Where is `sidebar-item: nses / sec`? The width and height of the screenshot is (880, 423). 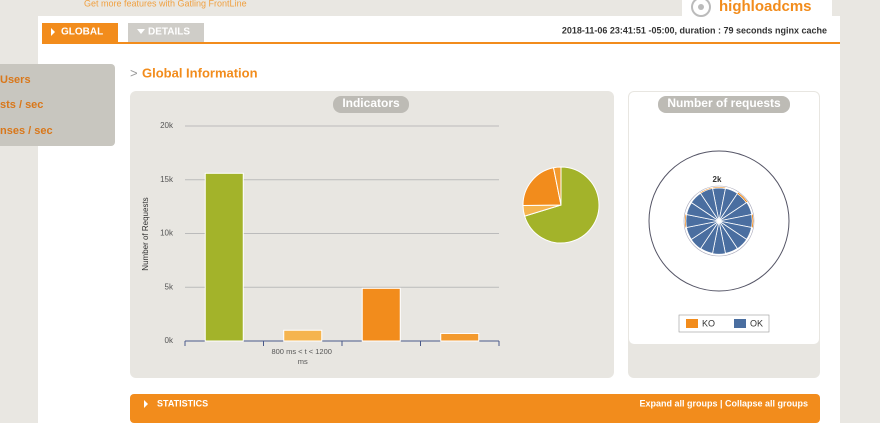 sidebar-item: nses / sec is located at coordinates (26, 131).